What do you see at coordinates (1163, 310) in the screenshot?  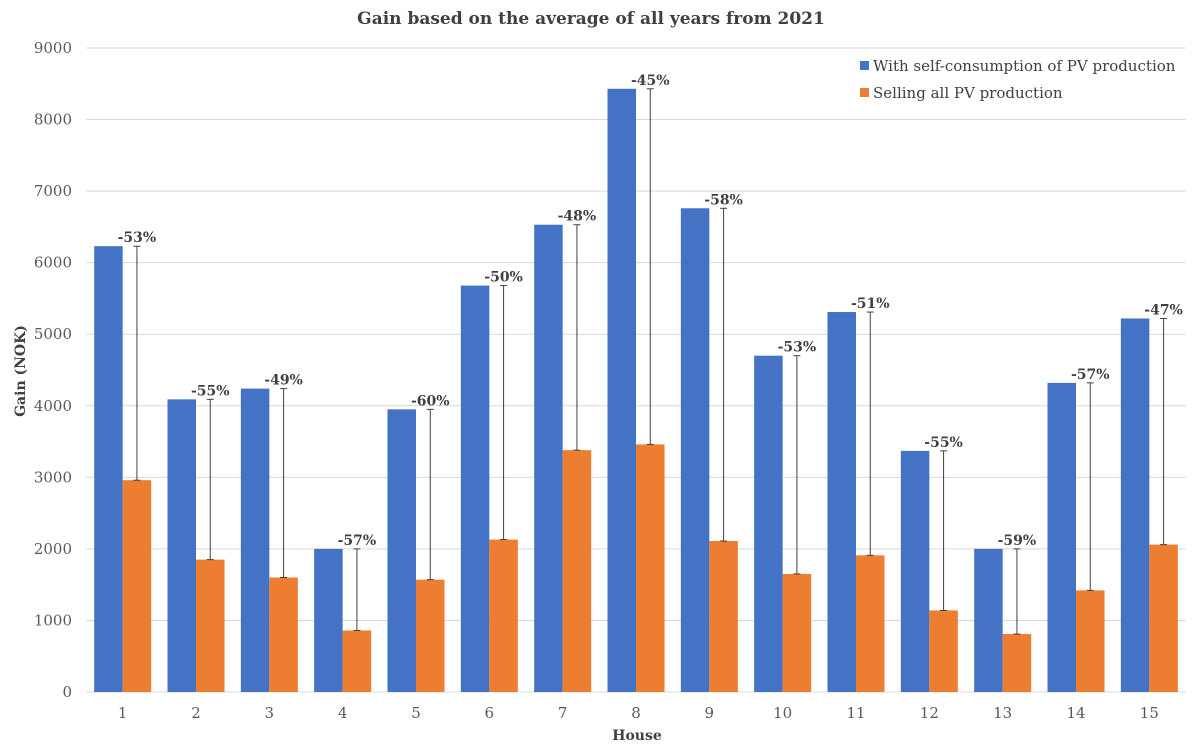 I see `percent-change-label: -47%` at bounding box center [1163, 310].